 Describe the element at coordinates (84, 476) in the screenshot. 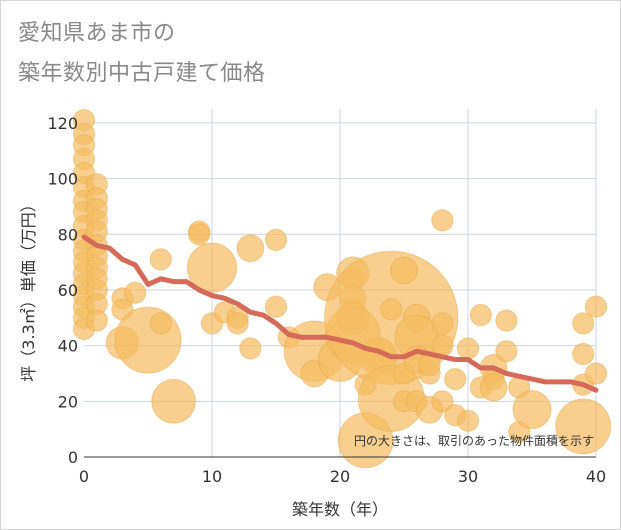

I see `x-tick-label: 0` at that location.